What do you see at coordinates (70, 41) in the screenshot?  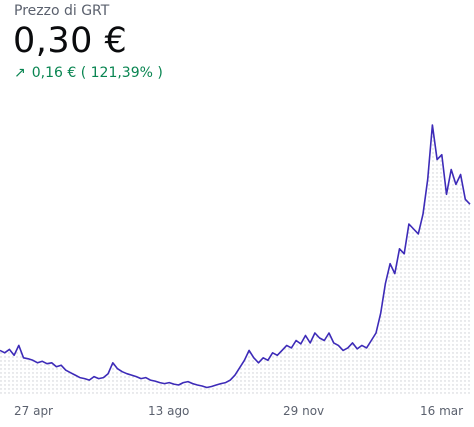 I see `current-price: 0,30 €` at bounding box center [70, 41].